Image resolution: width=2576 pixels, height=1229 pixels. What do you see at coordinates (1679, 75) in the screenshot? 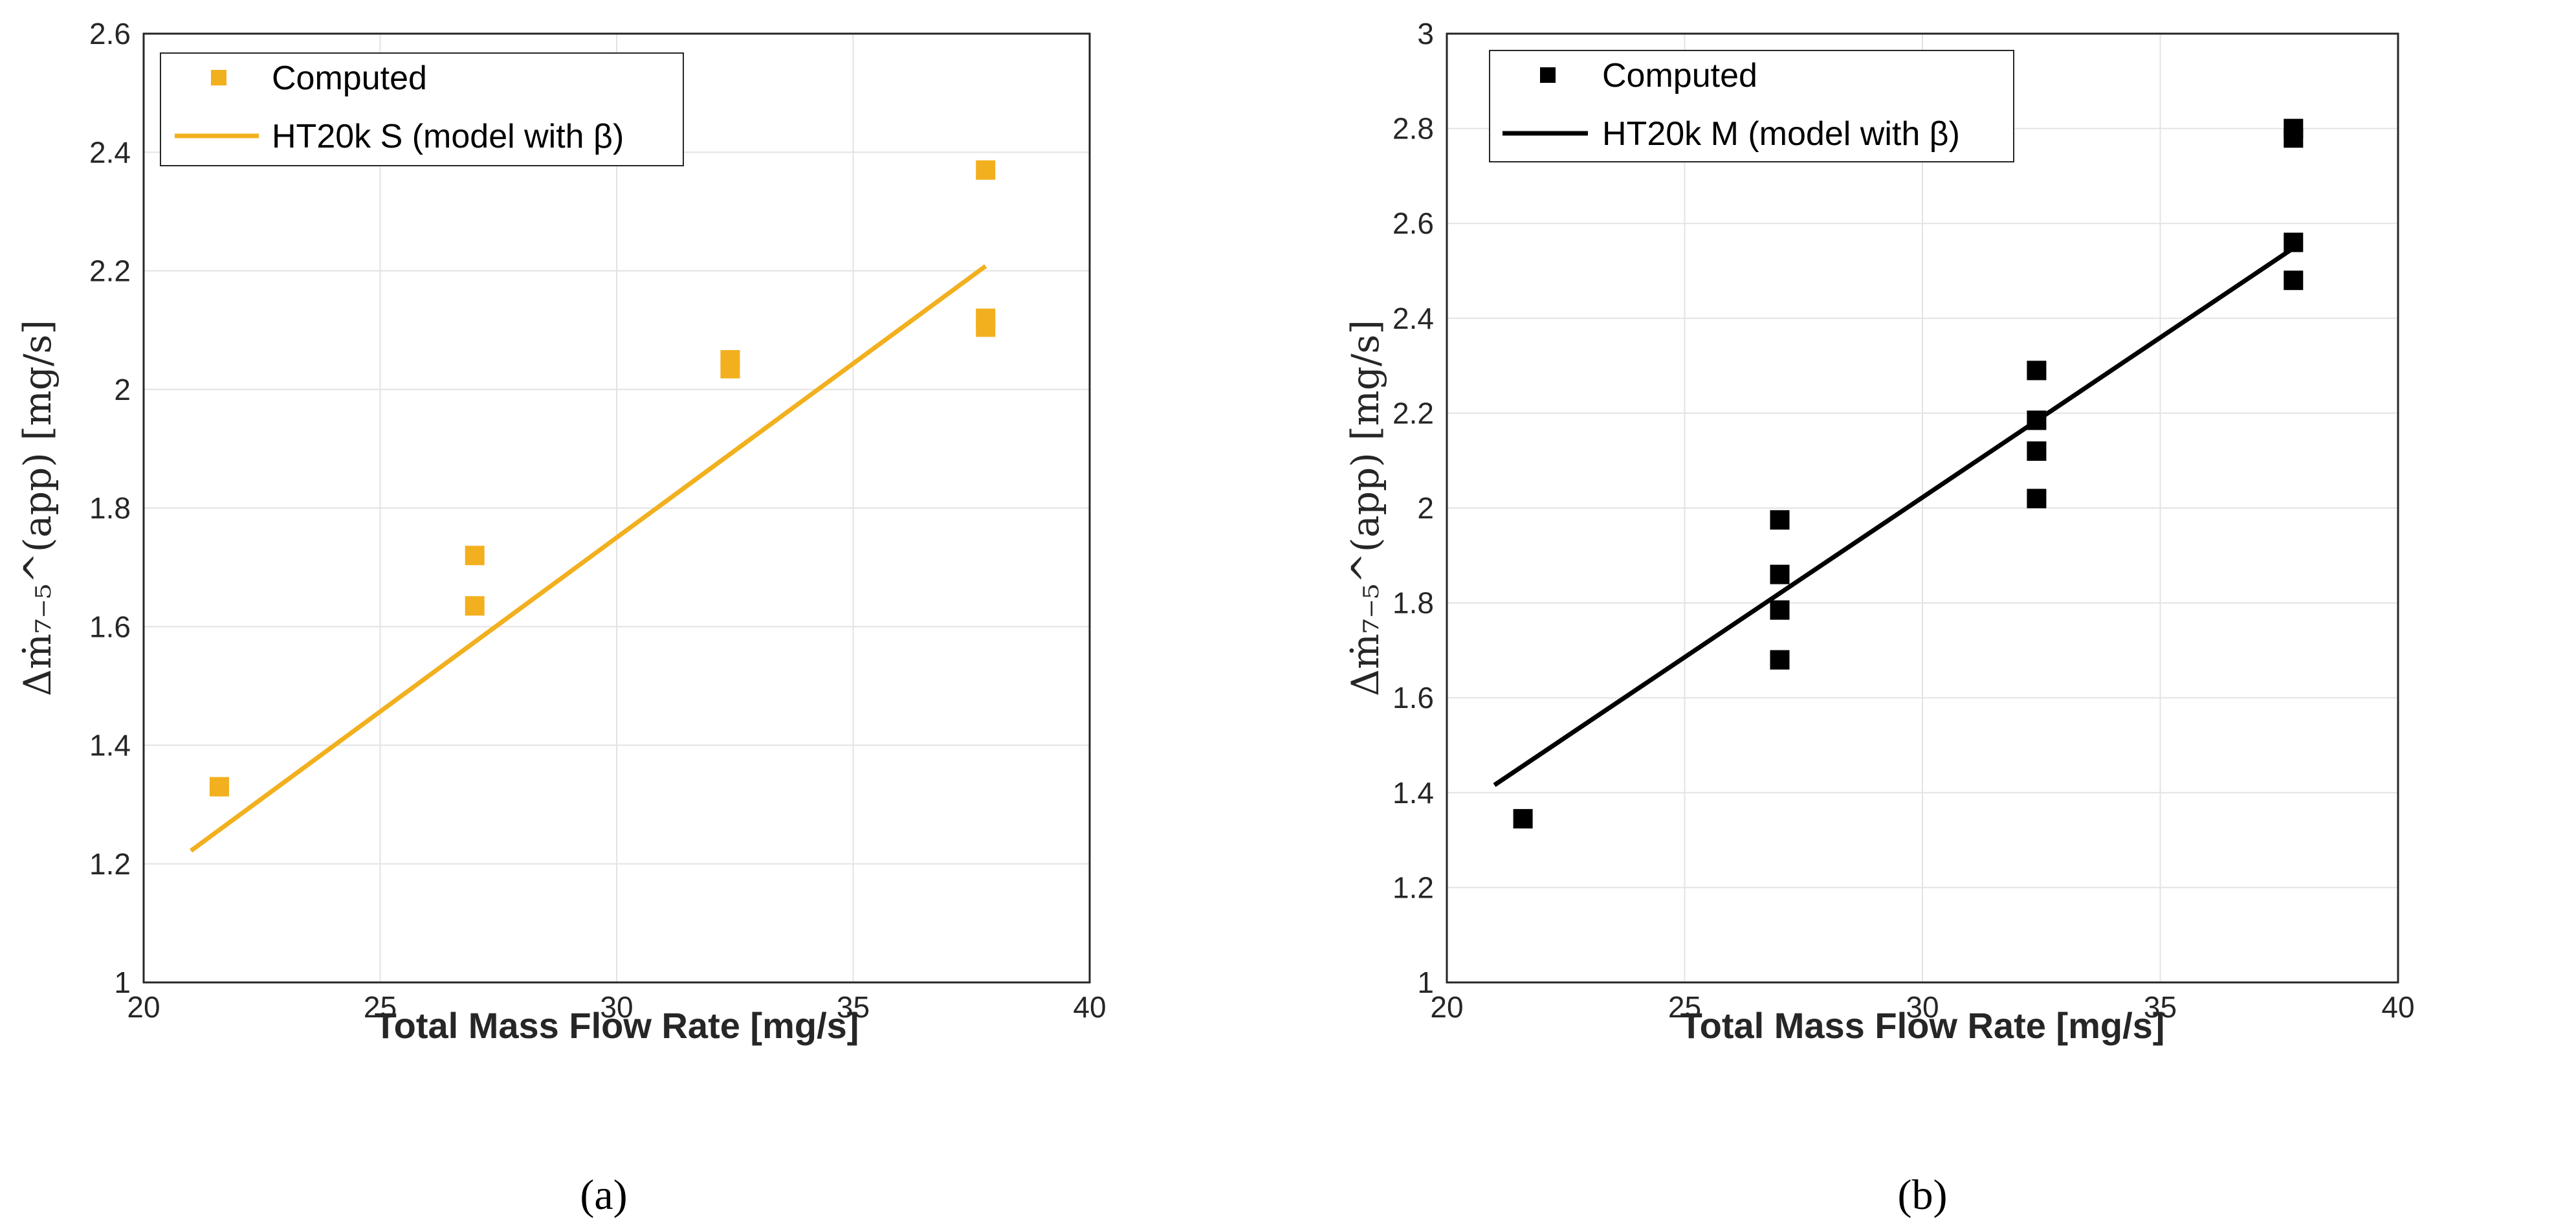
I see `panel-b-legend-label-computed: Computed` at bounding box center [1679, 75].